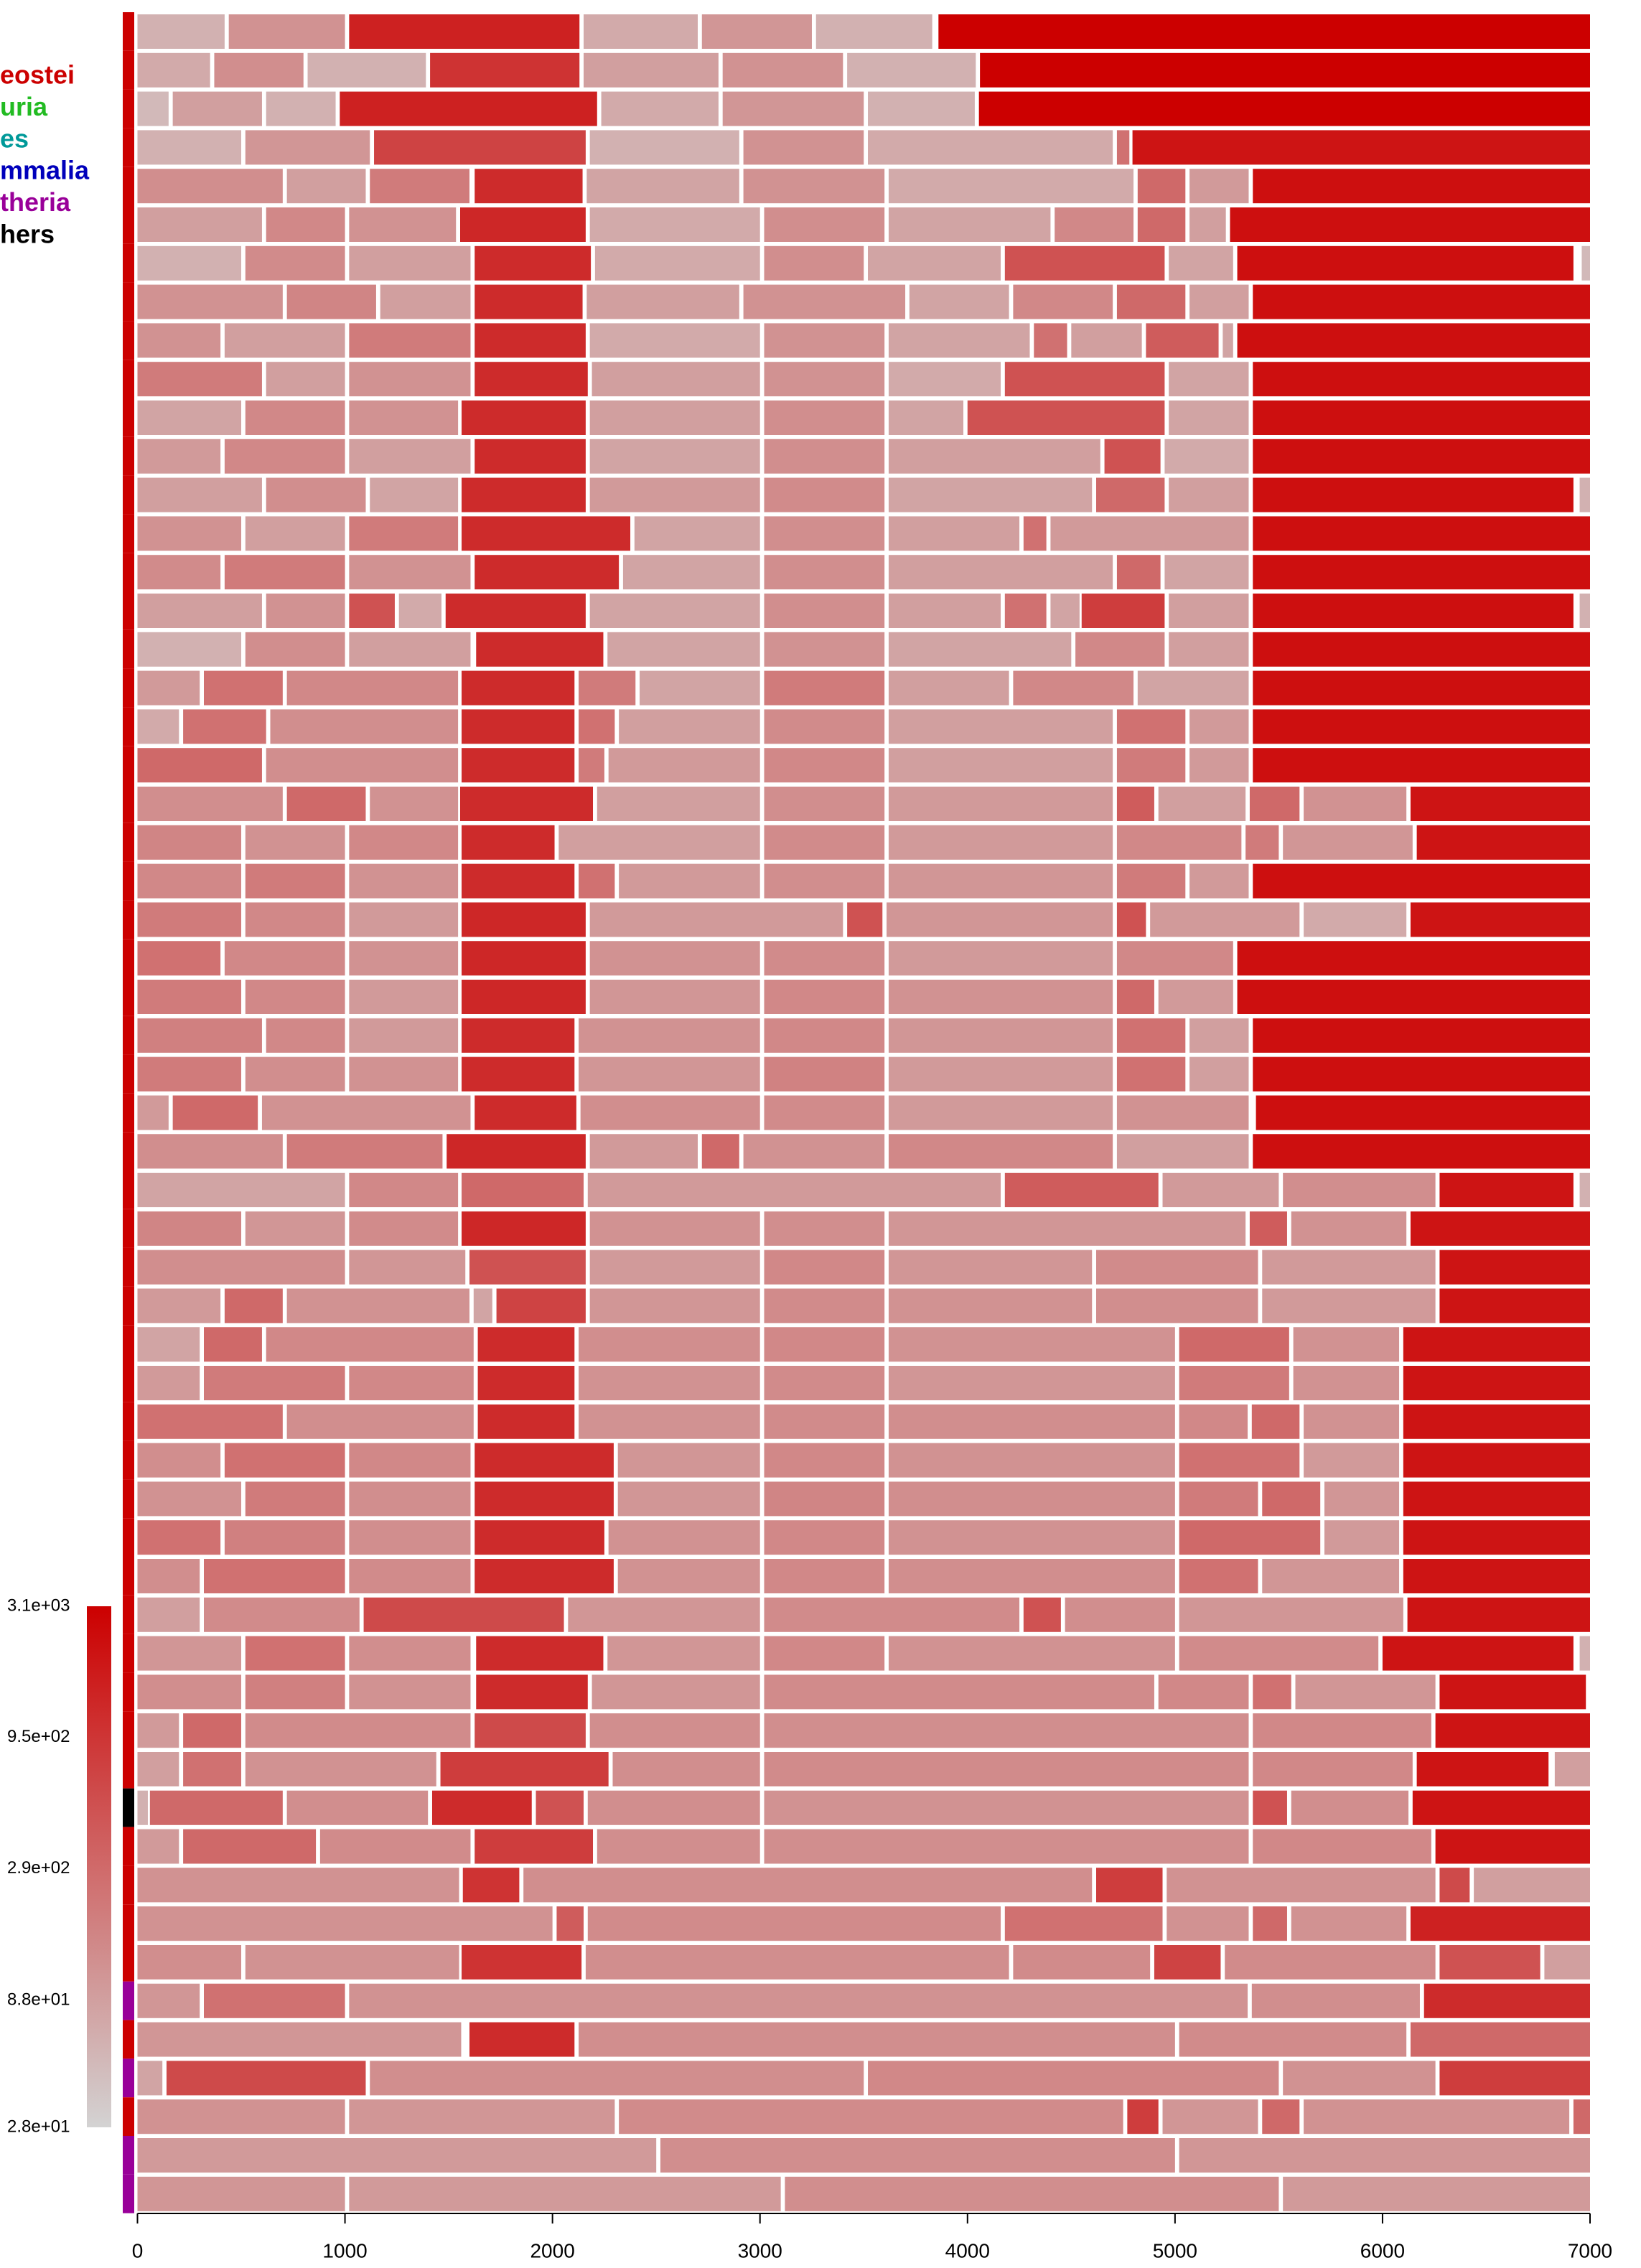  I want to click on legend-label: uria, so click(24, 107).